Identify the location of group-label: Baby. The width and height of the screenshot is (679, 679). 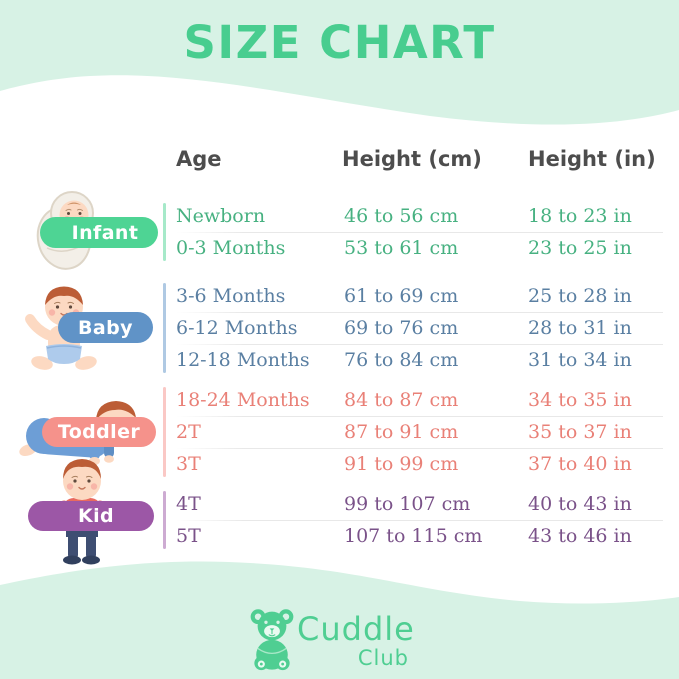
(105, 327).